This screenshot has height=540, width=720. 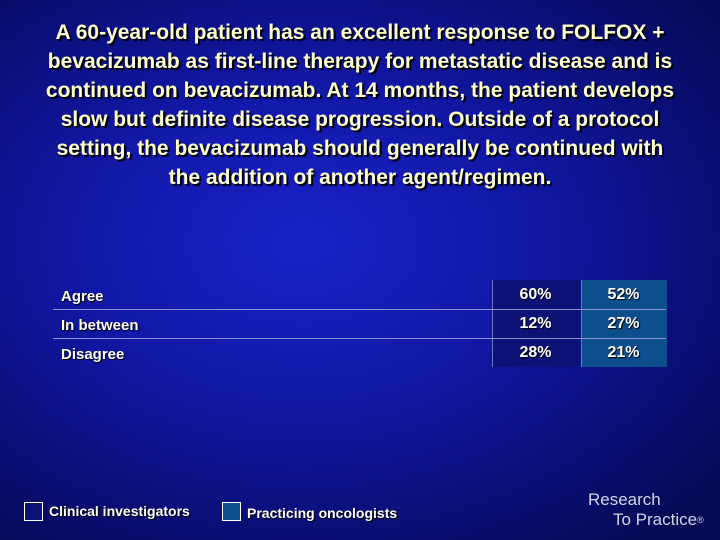 I want to click on row-label: In between, so click(x=100, y=325).